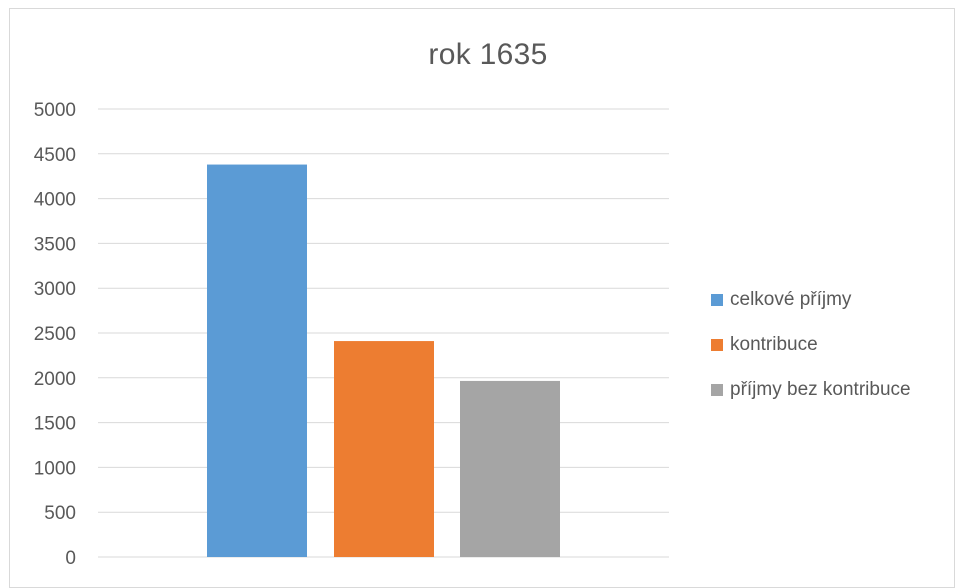 The width and height of the screenshot is (956, 588). I want to click on legend-item: kontribuce, so click(811, 344).